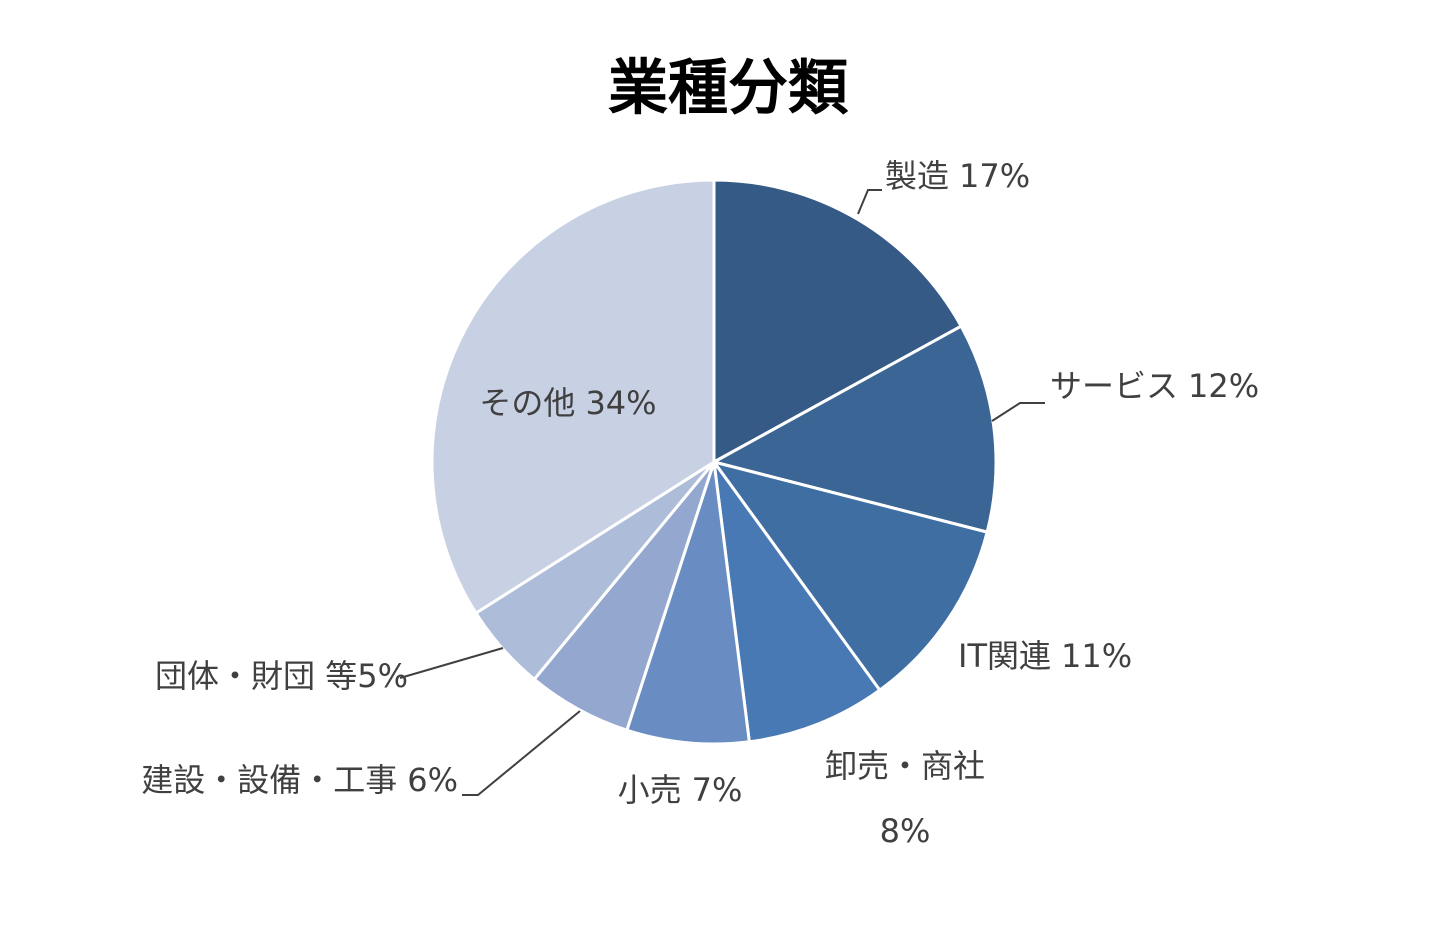  I want to click on data-label: 卸売・商社, so click(905, 766).